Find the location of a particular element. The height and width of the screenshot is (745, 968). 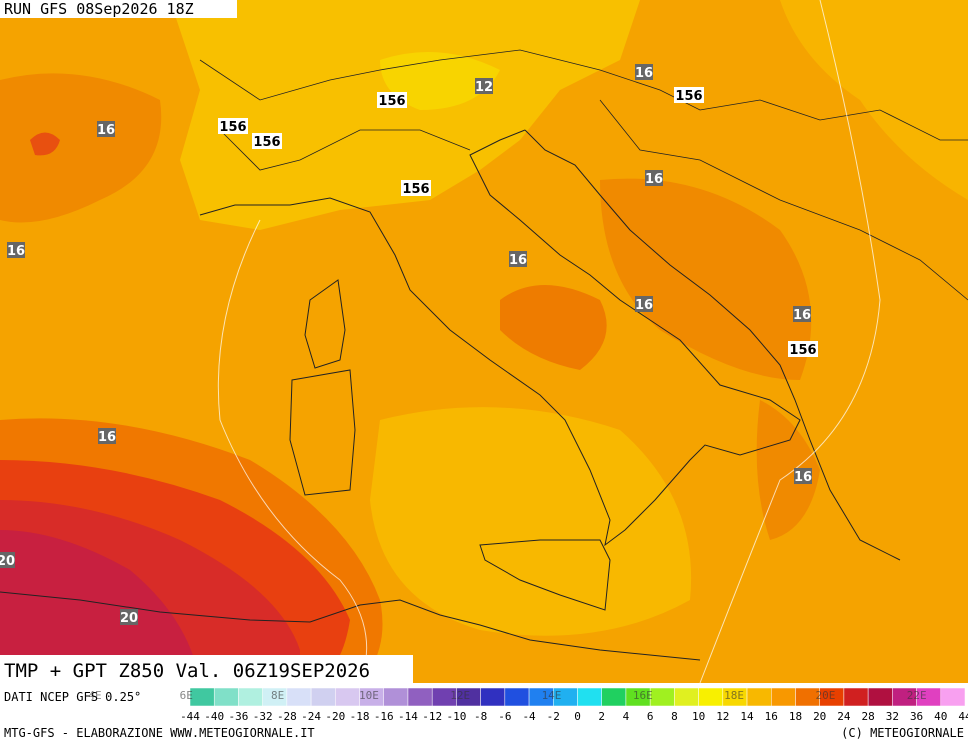

colorbar-label: -12 is located at coordinates (432, 716).